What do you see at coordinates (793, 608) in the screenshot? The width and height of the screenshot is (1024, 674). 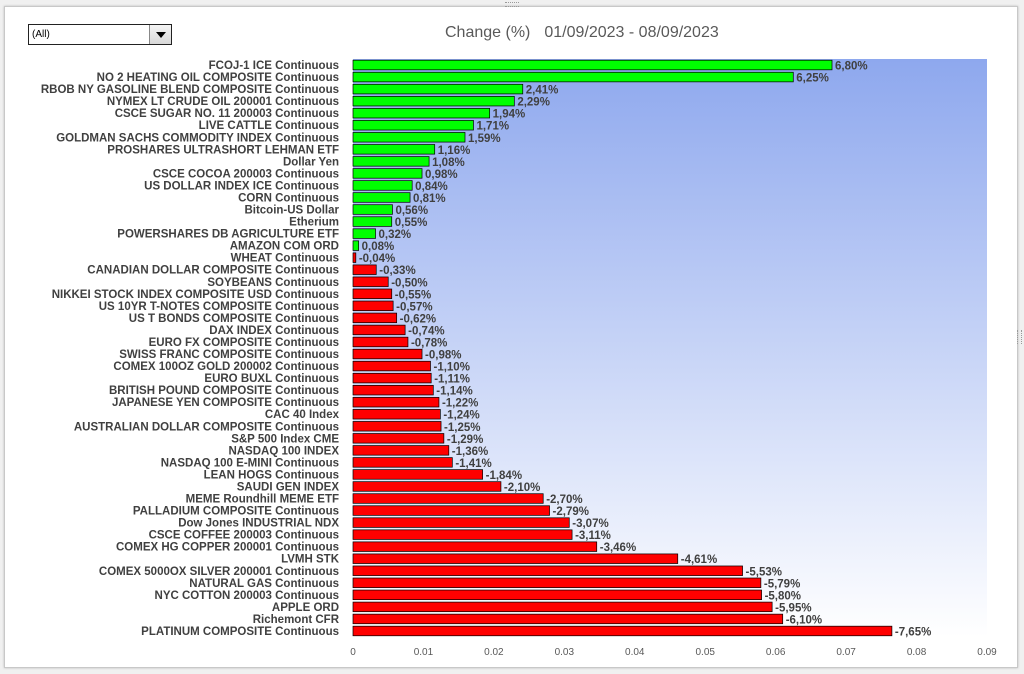 I see `data-label: -5,95%` at bounding box center [793, 608].